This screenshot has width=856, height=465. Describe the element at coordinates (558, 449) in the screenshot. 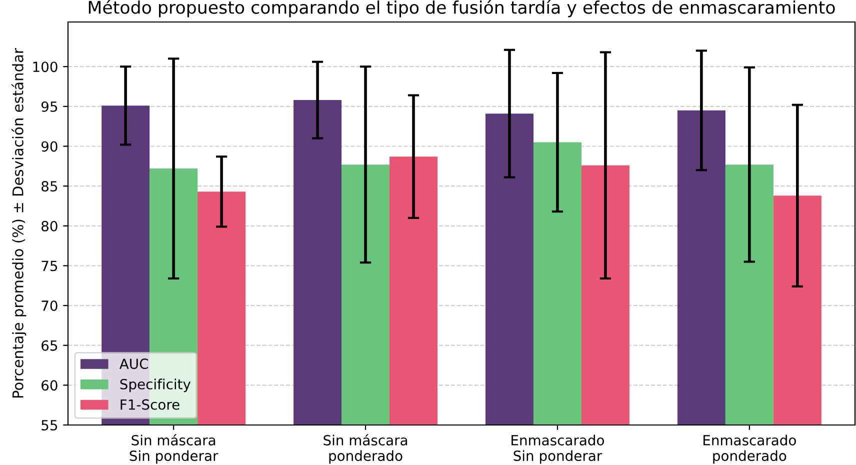

I see `x-tick-label: Enmascarado Sin ponderar` at that location.